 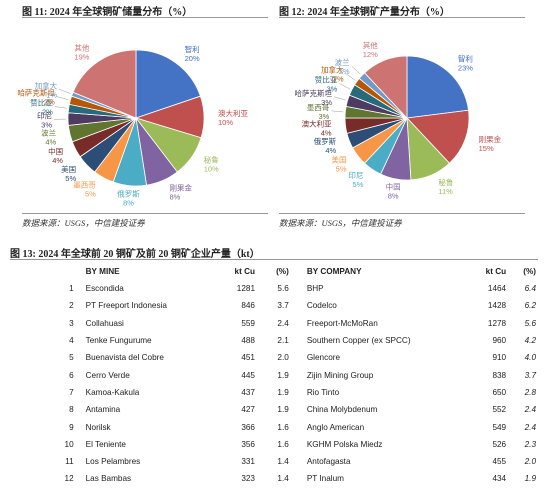 I want to click on cell-mine-kt: 323, so click(x=230, y=478).